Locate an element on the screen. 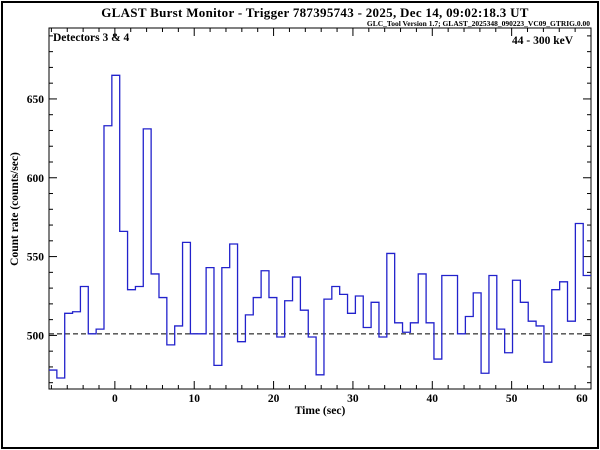 This screenshot has height=450, width=600. y-tick-label: 650 is located at coordinates (36, 100).